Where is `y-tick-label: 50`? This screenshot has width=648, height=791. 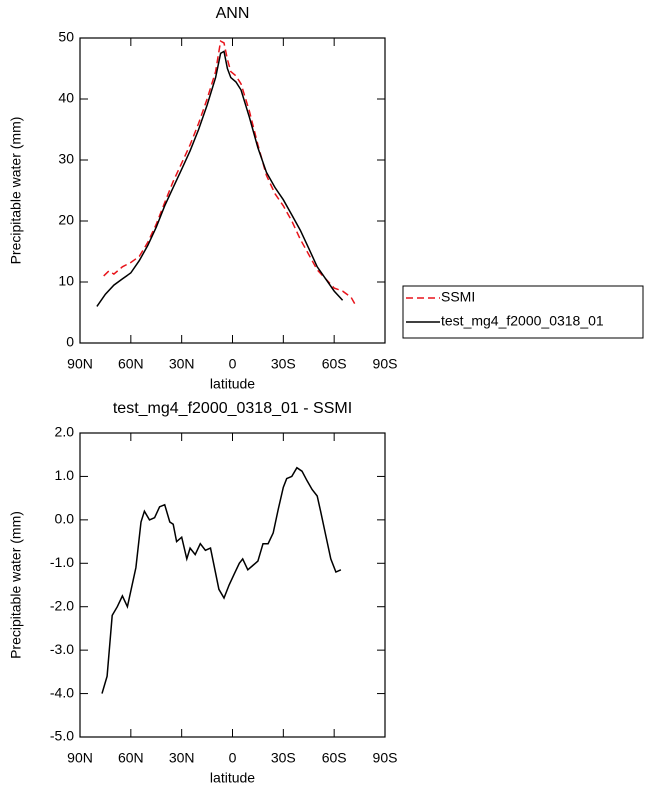
y-tick-label: 50 is located at coordinates (66, 37).